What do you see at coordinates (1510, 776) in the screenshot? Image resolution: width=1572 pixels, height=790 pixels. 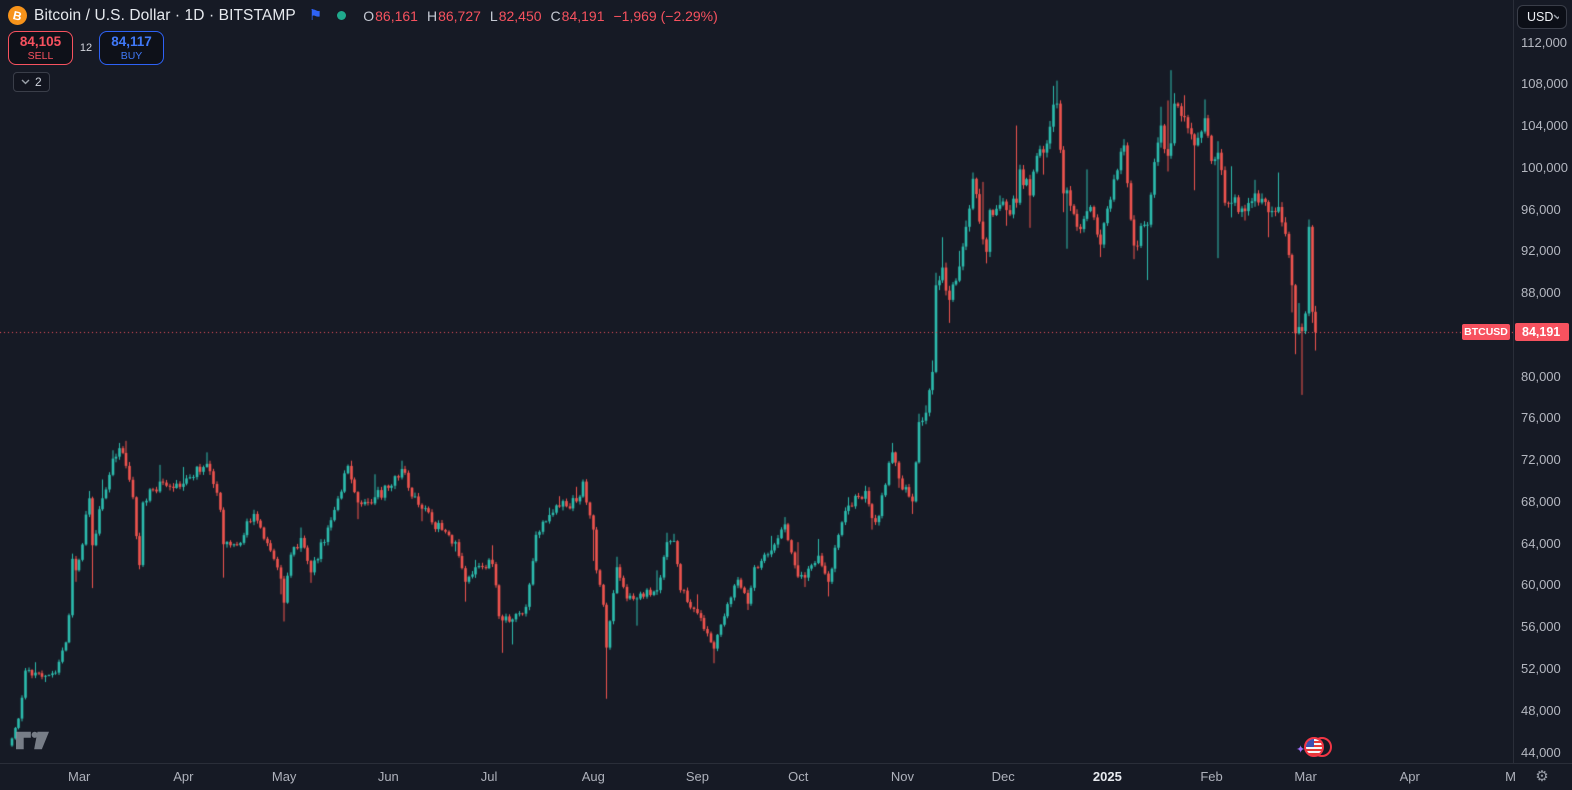 I see `time-axis-tick: M` at bounding box center [1510, 776].